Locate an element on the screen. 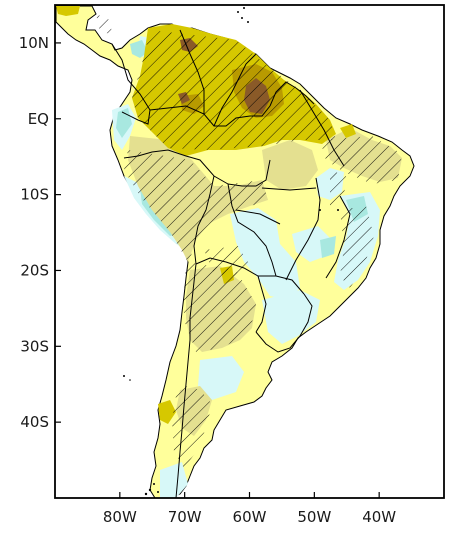 Image resolution: width=460 pixels, height=552 pixels. lon-tick-label: 40W is located at coordinates (379, 517).